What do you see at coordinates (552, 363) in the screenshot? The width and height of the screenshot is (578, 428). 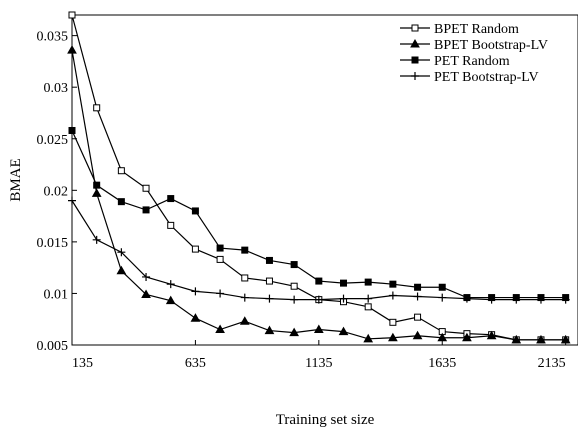 I see `x-tick-label: 2135` at bounding box center [552, 363].